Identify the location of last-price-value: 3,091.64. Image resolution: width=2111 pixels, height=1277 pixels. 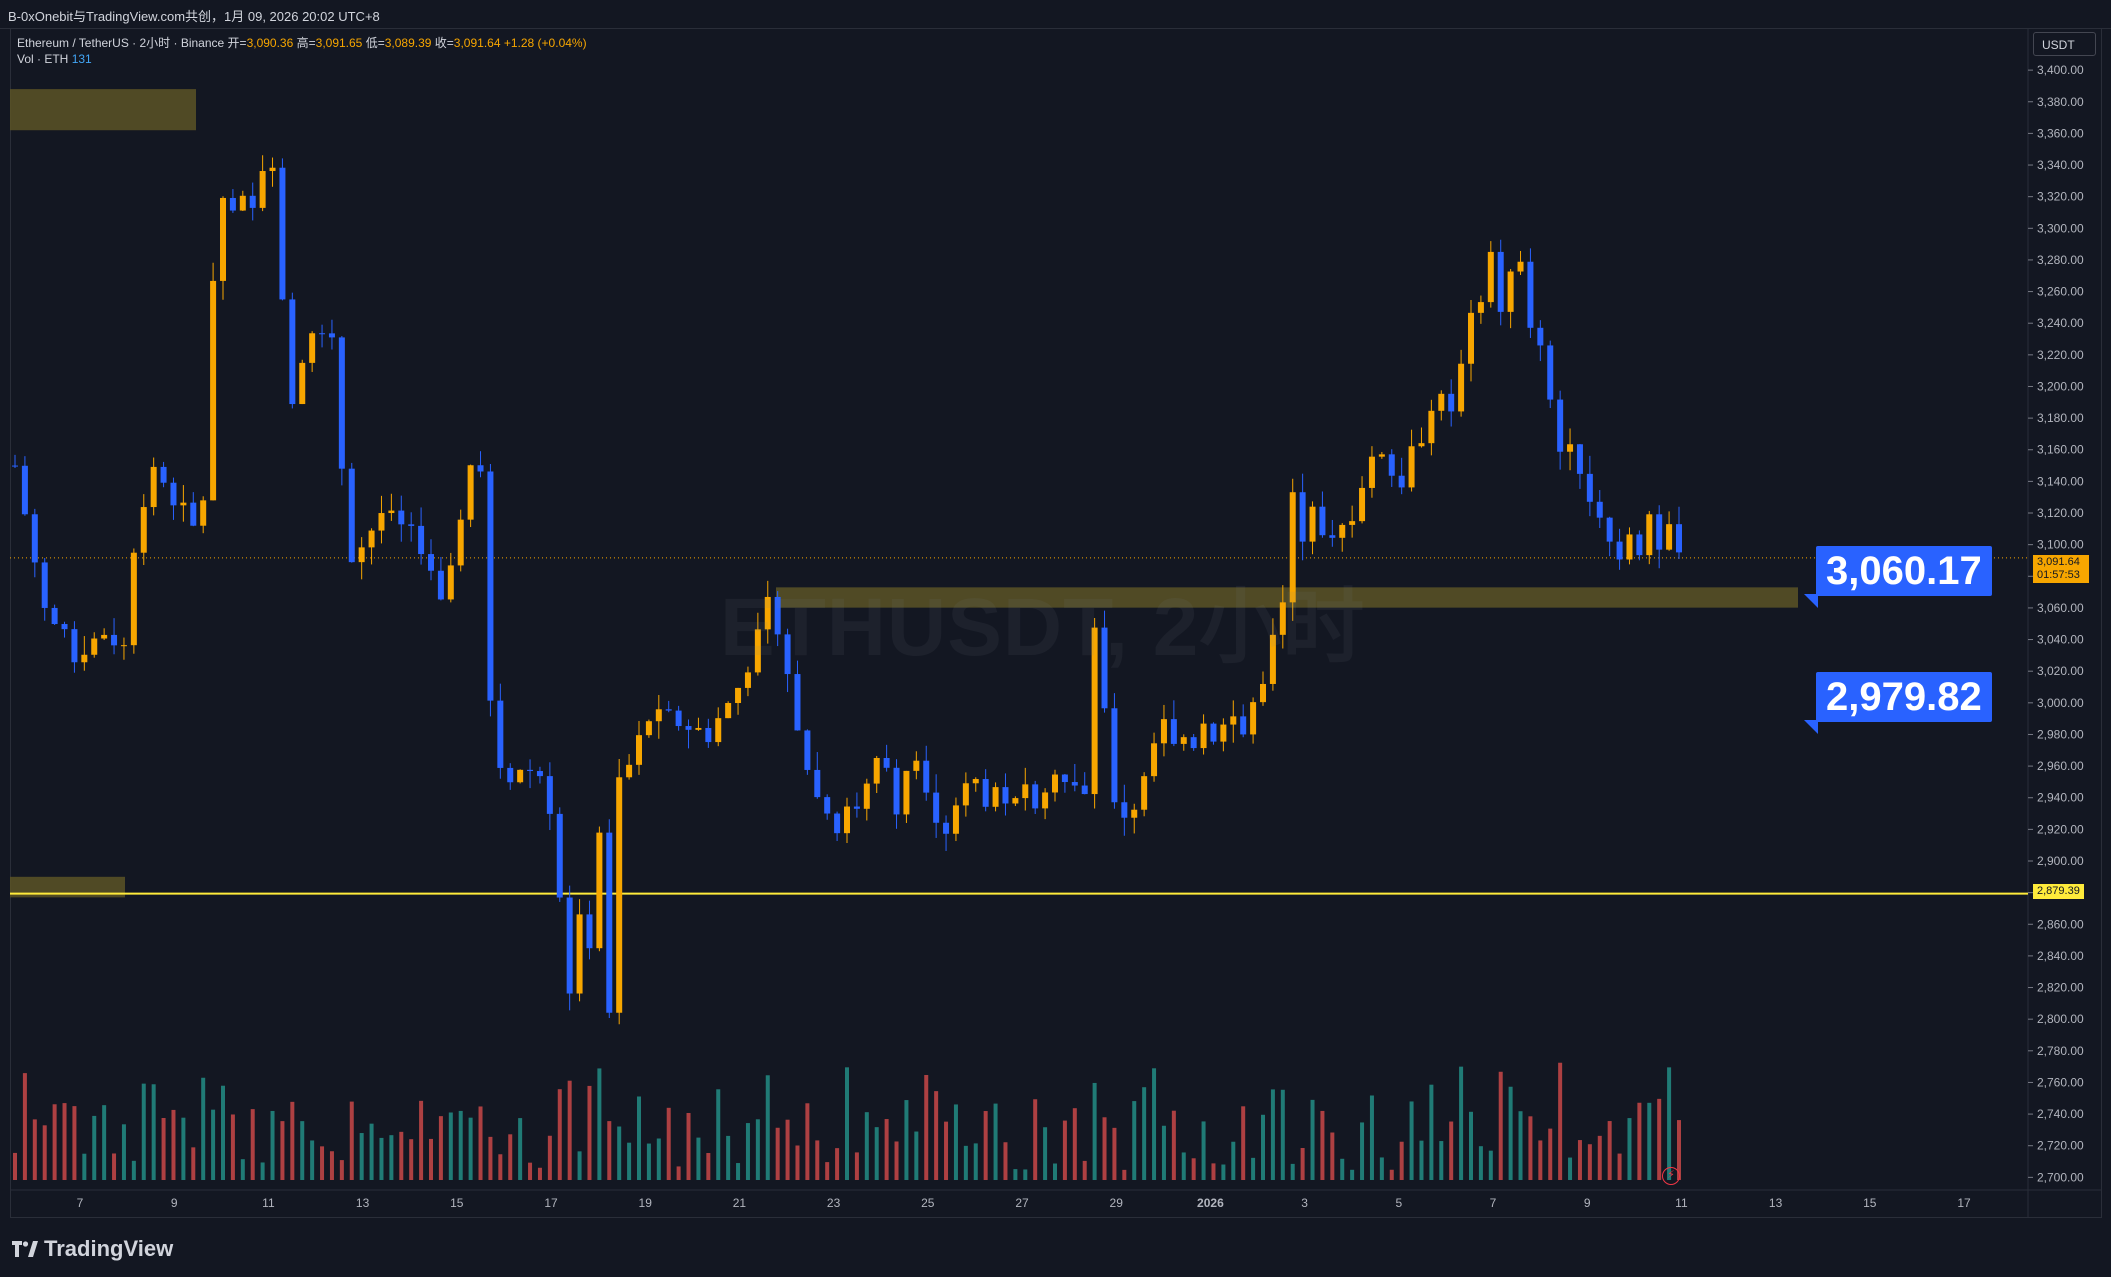
(2058, 562).